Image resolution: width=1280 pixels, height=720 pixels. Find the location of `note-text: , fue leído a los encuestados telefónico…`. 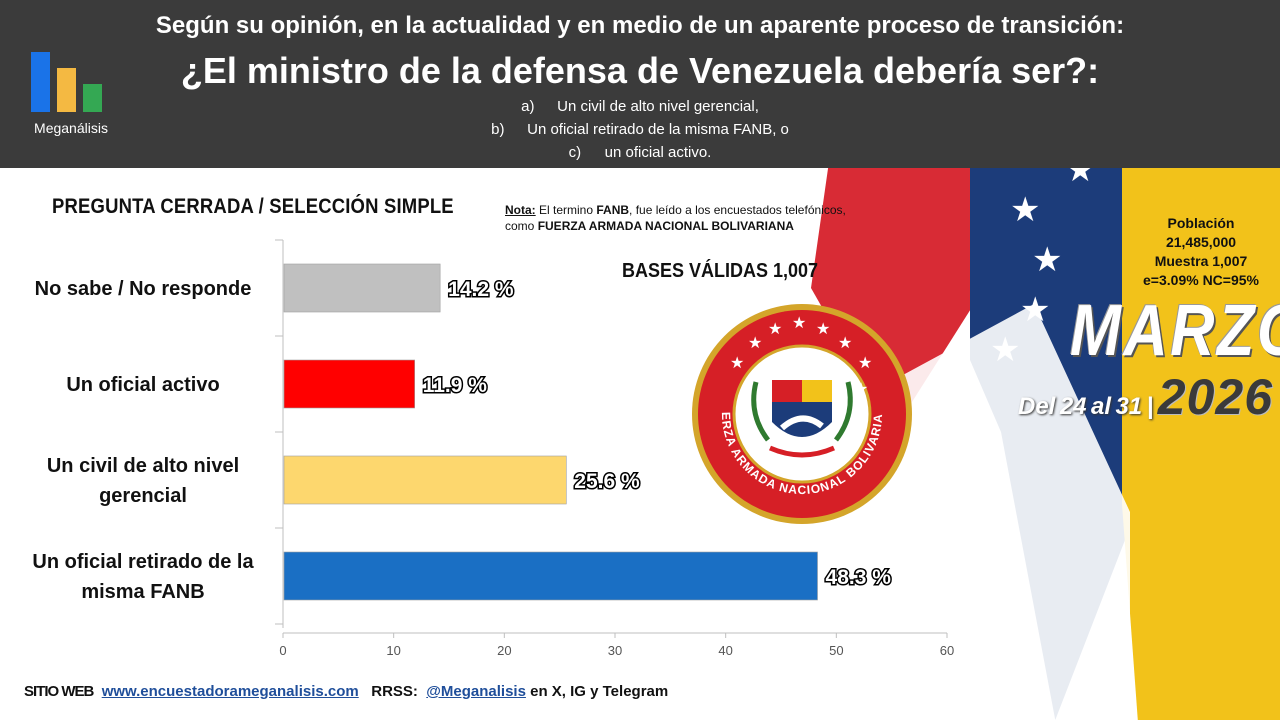

note-text: , fue leído a los encuestados telefónico… is located at coordinates (737, 210).